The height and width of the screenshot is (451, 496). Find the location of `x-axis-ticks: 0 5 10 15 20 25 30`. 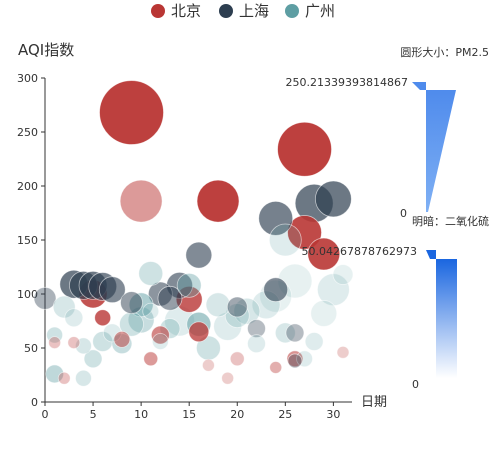

x-axis-ticks: 0 5 10 15 20 25 30 is located at coordinates (191, 411).